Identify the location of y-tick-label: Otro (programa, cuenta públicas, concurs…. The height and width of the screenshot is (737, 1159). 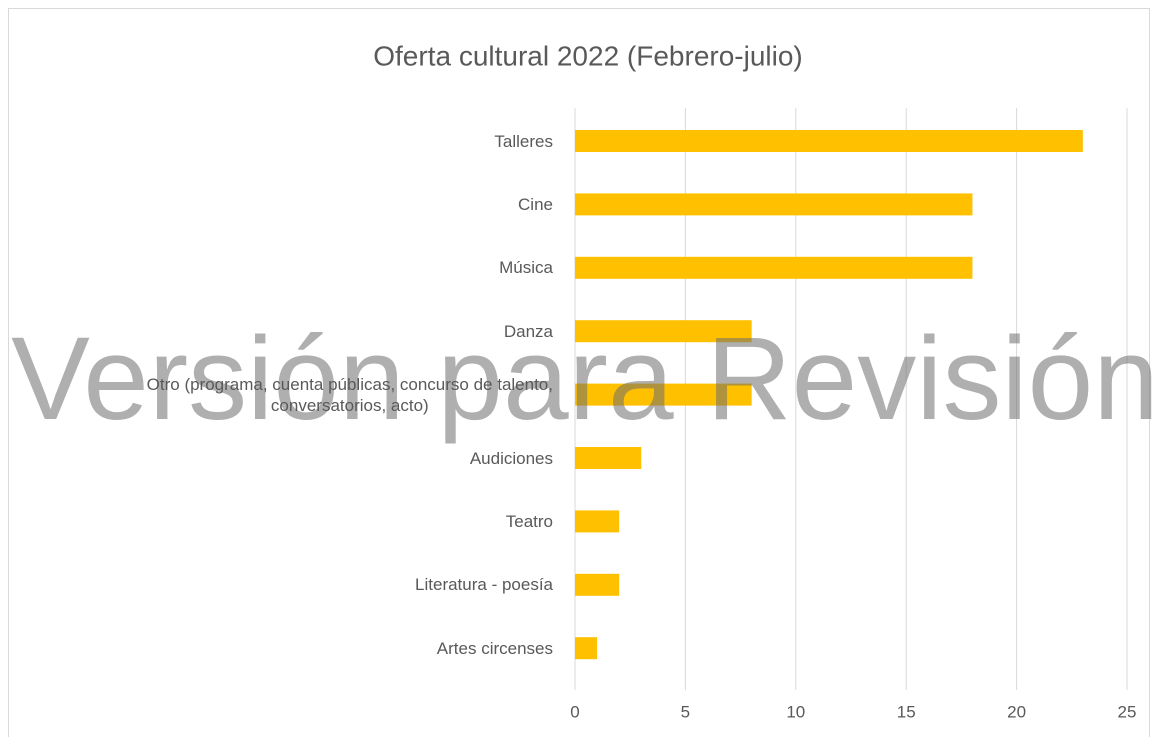
(276, 395).